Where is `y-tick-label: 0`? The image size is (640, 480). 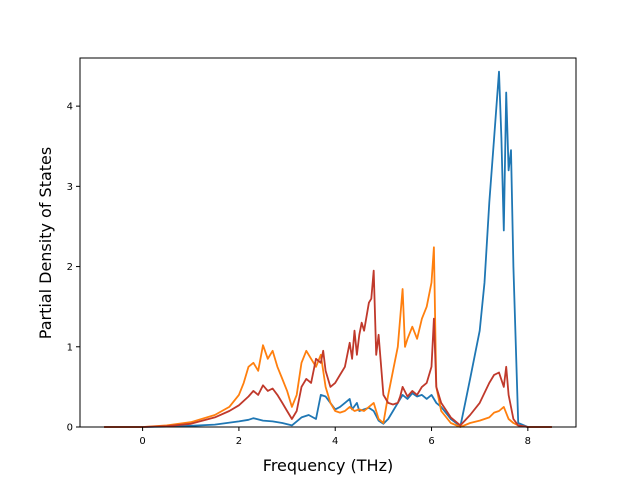 y-tick-label: 0 is located at coordinates (70, 428).